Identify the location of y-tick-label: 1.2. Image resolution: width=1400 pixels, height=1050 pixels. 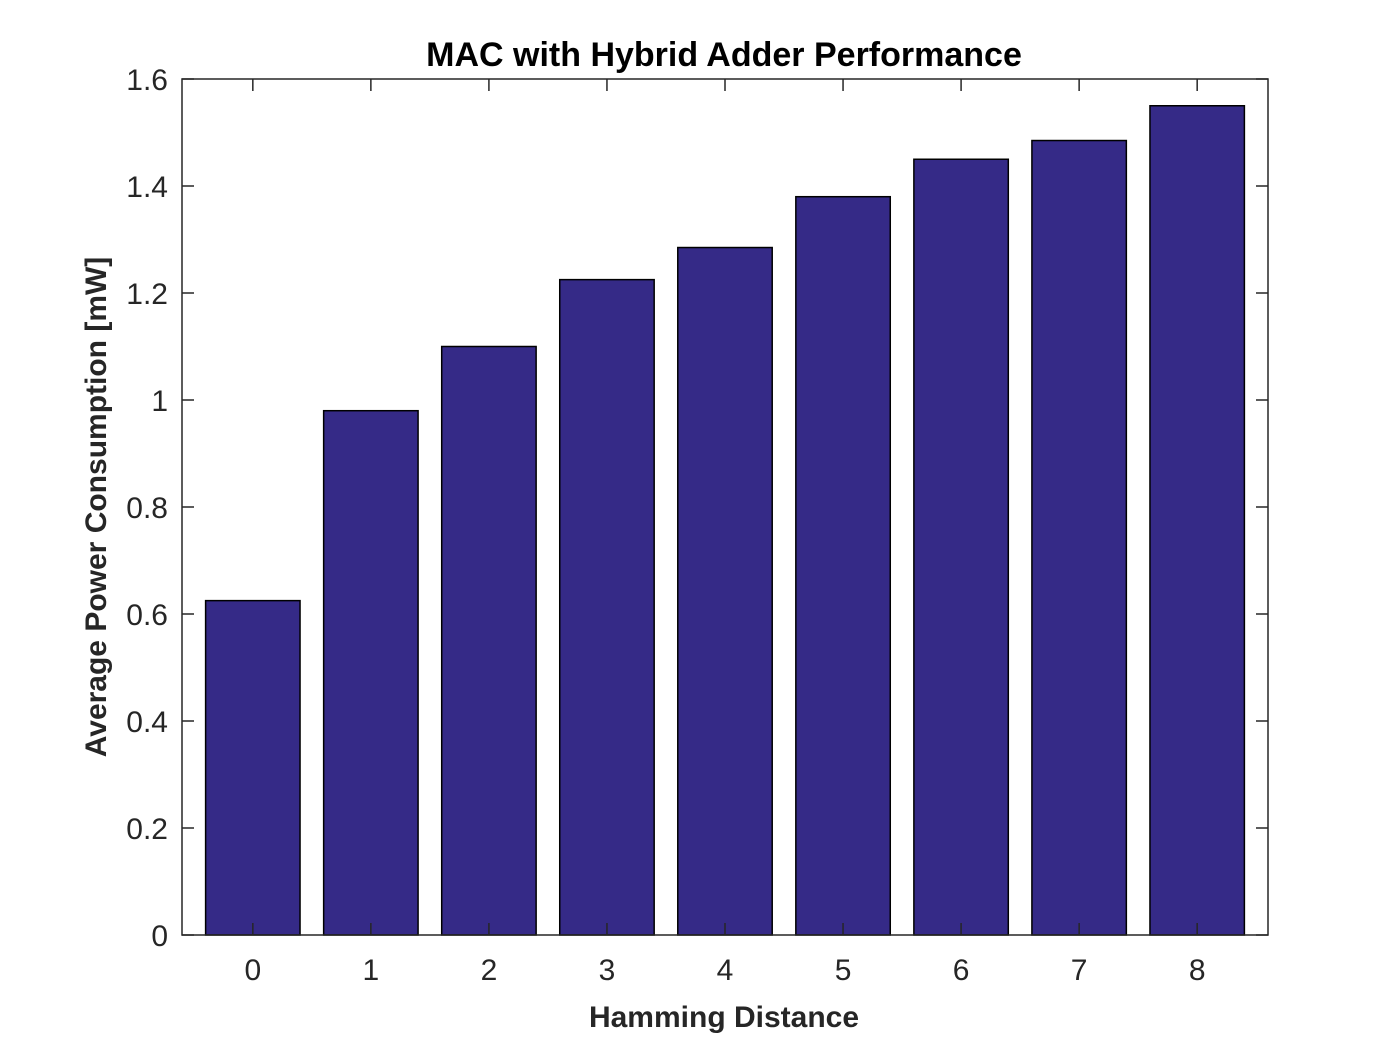
(147, 294).